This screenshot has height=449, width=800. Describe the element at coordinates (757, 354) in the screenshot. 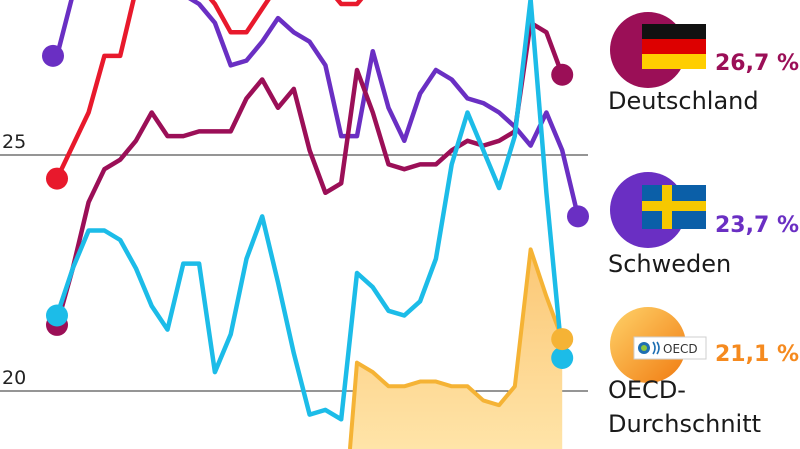

I see `legend-value: 21,1 %` at that location.